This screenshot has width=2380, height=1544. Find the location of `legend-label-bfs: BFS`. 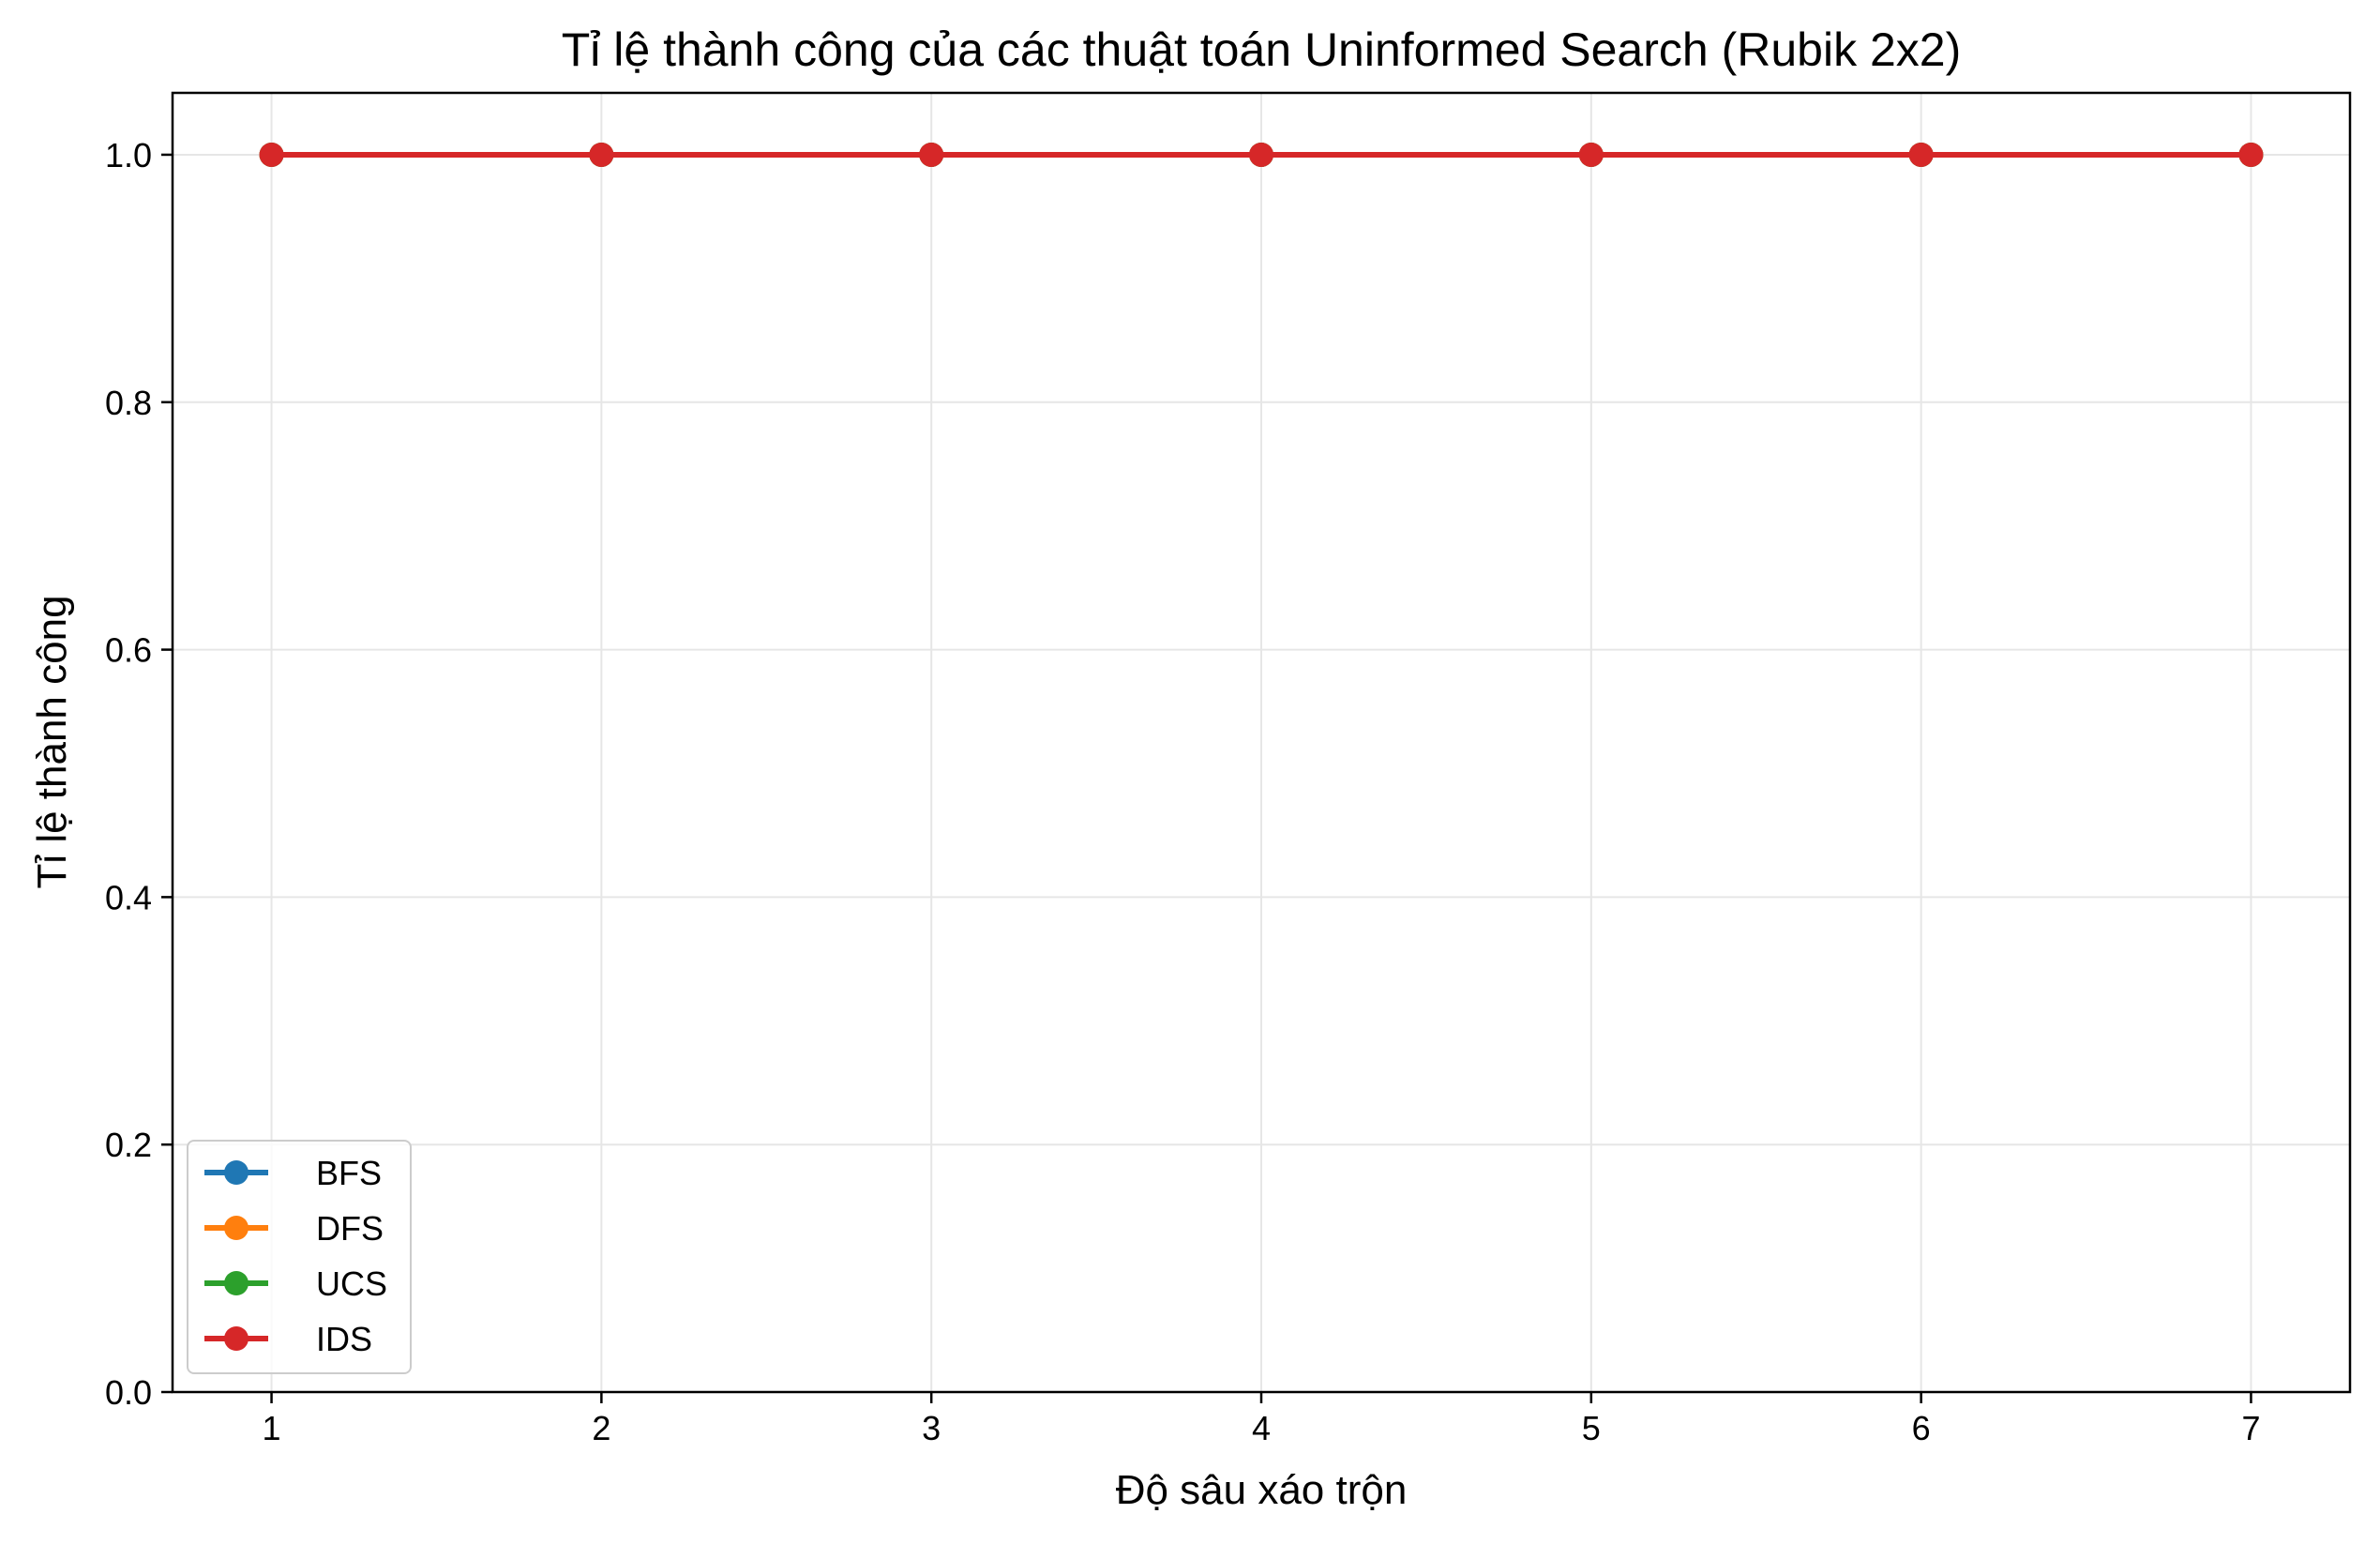

legend-label-bfs: BFS is located at coordinates (349, 1173).